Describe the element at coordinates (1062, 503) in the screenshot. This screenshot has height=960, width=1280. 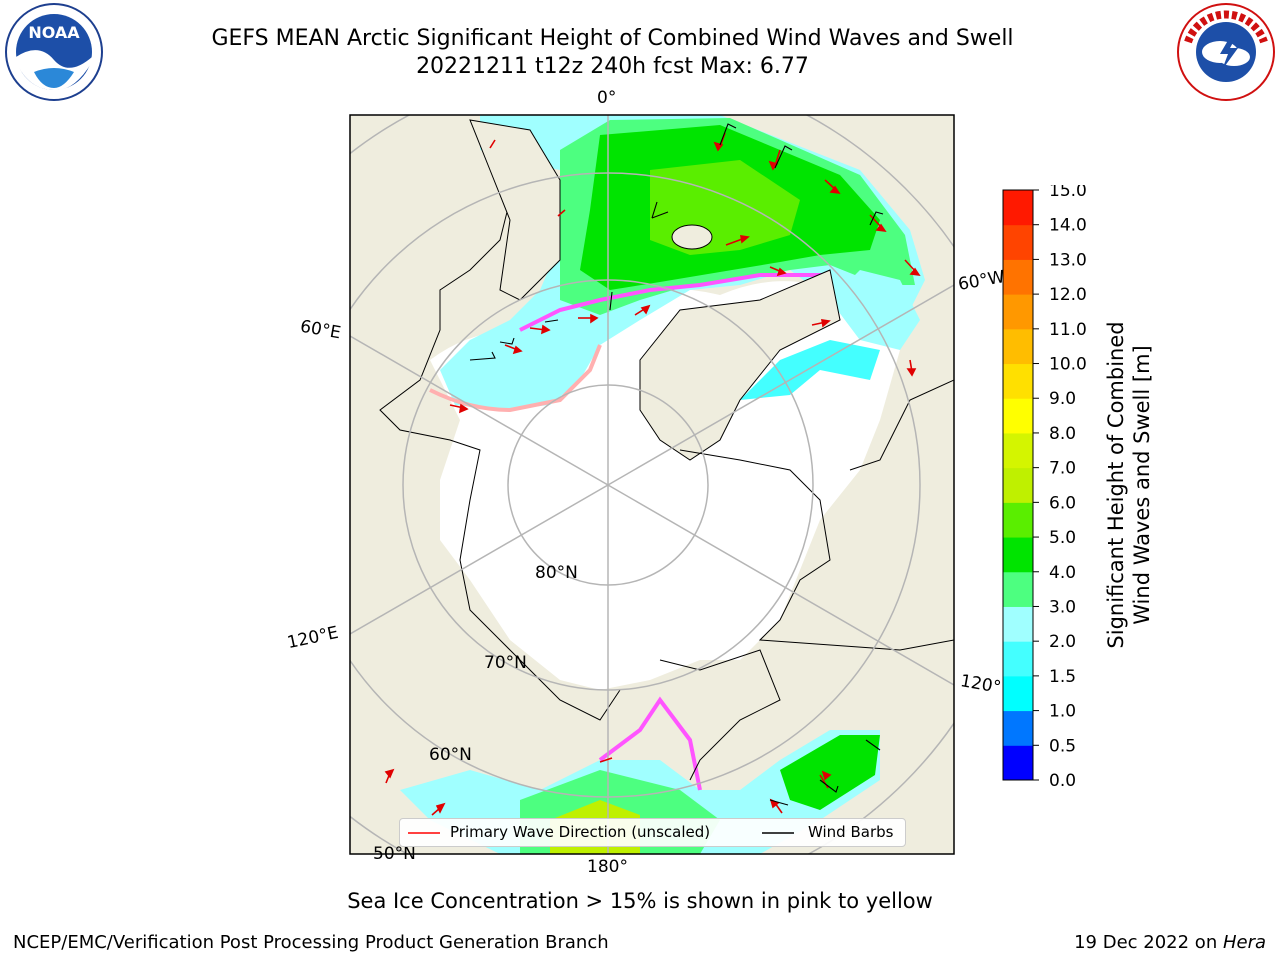
I see `colorbar-tick-label: 6.0` at that location.